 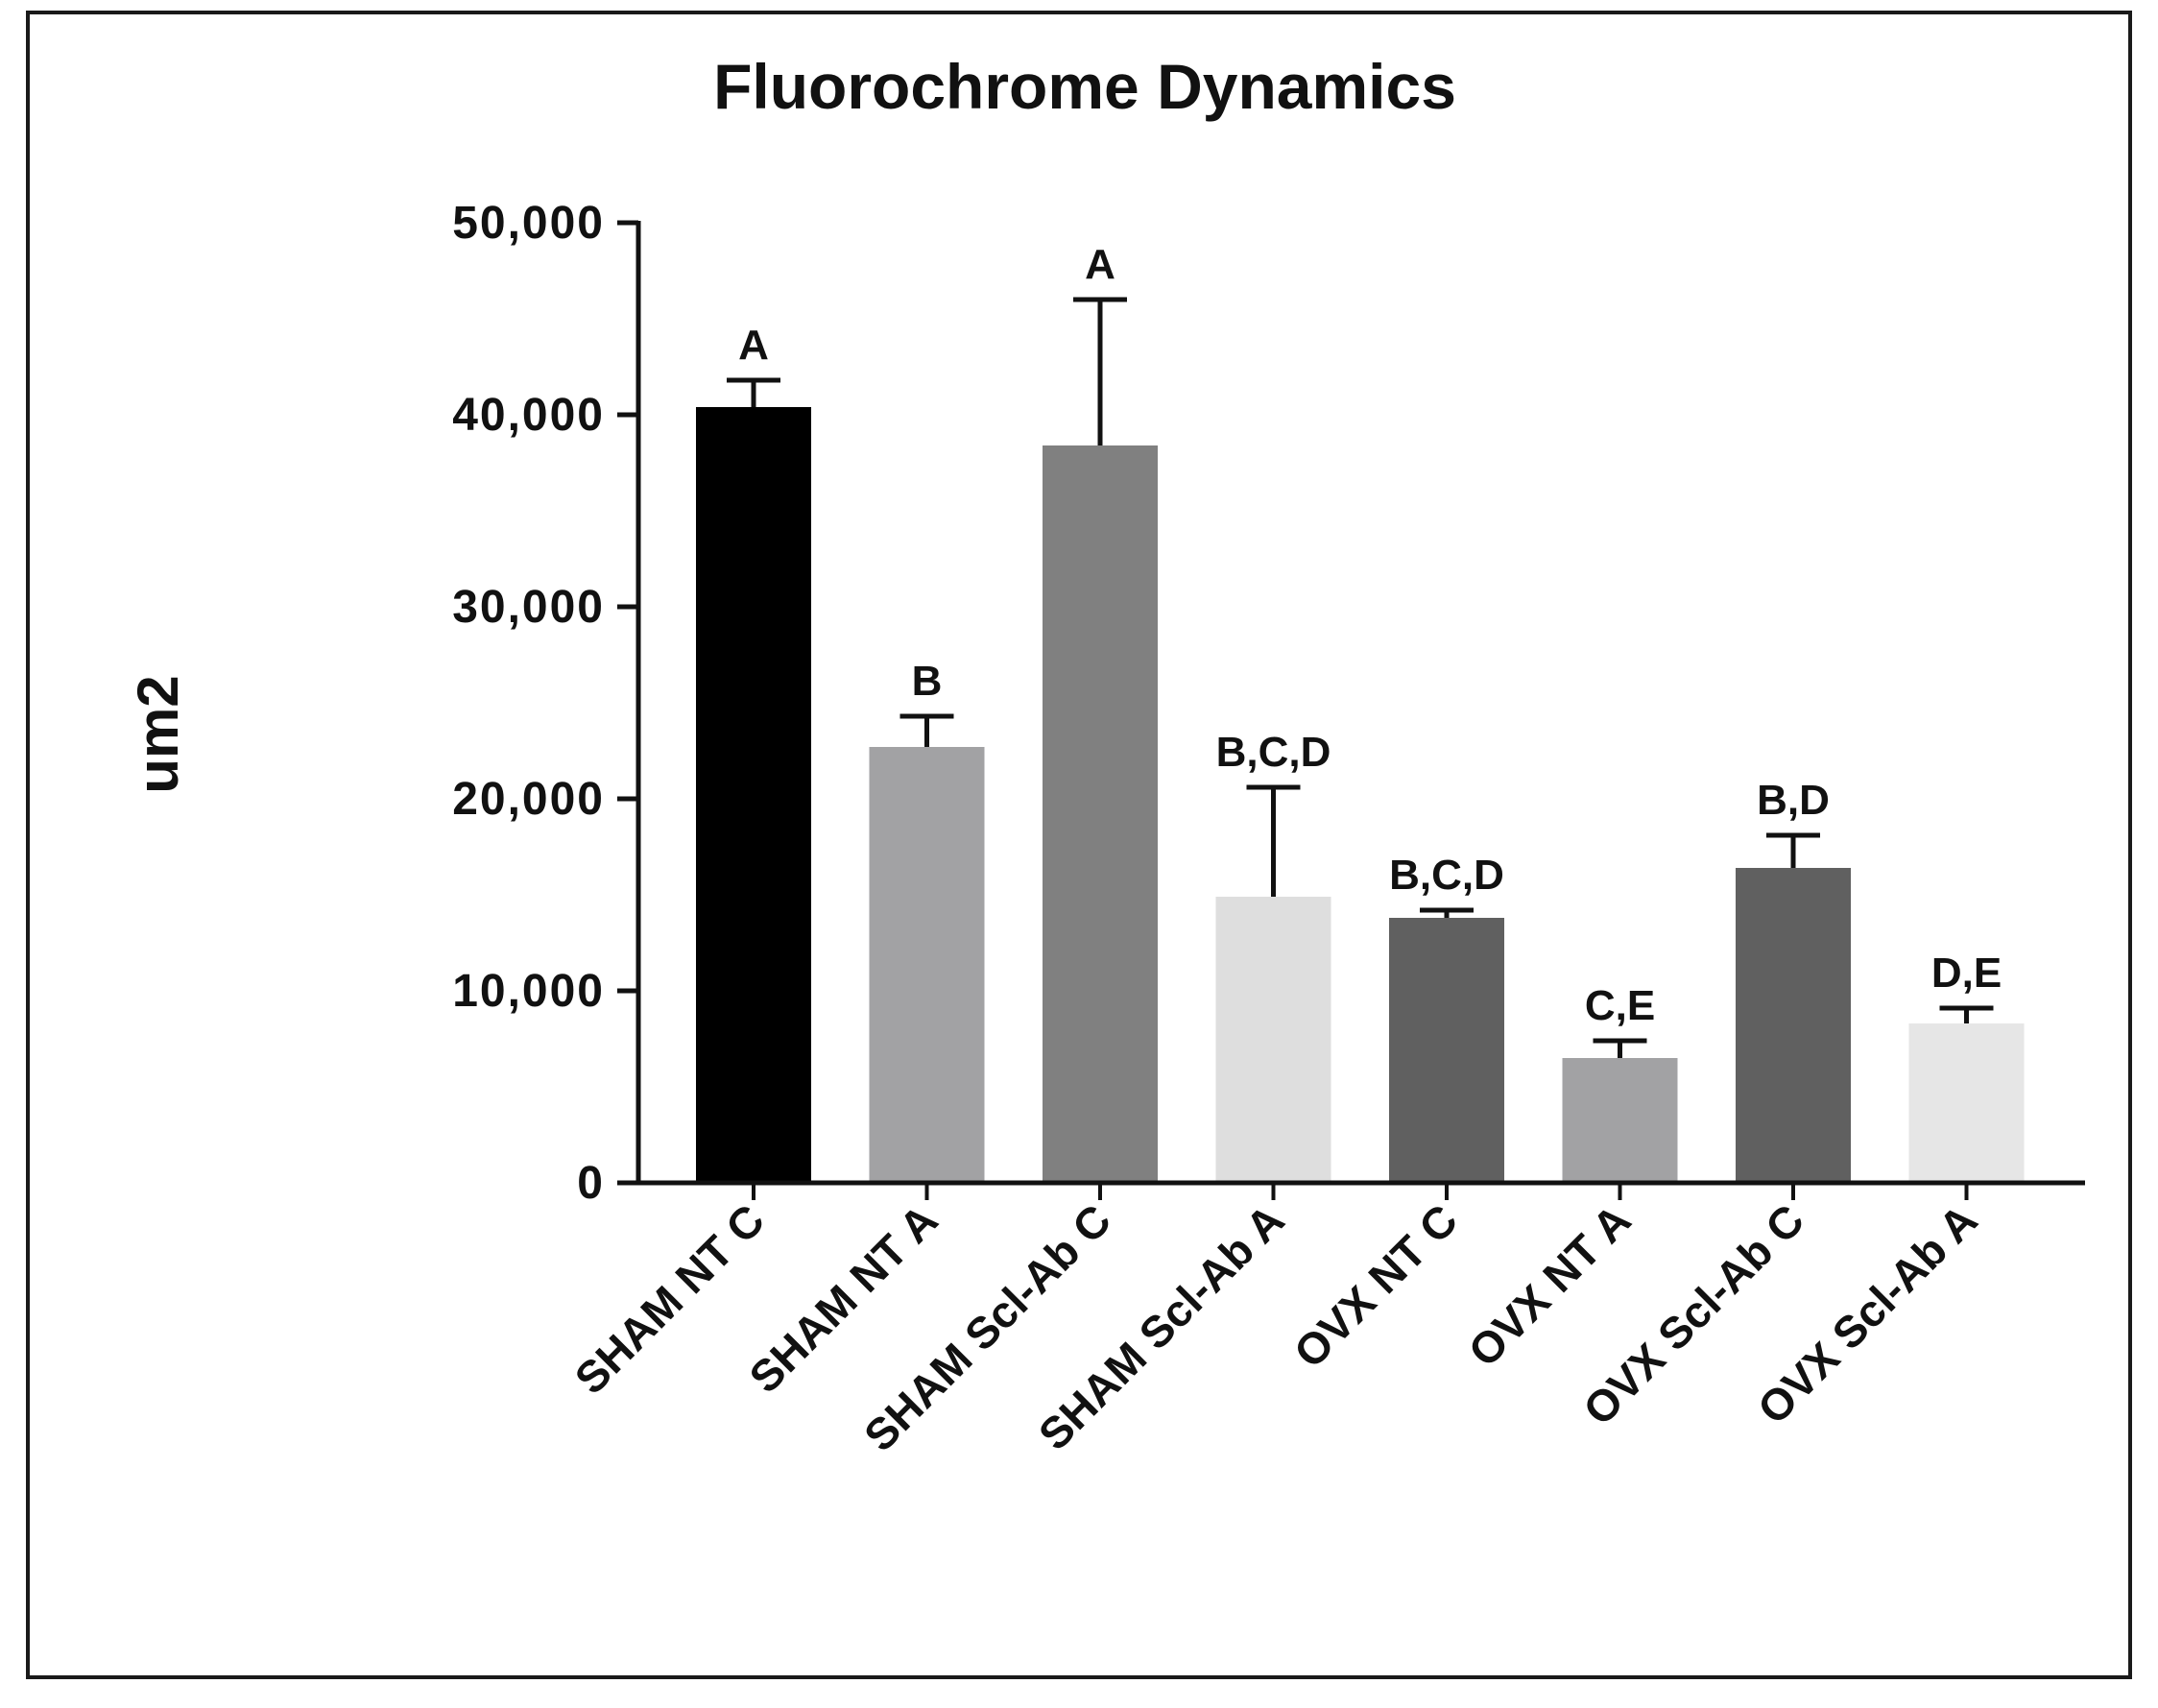 What do you see at coordinates (158, 734) in the screenshot?
I see `y-axis-label: um2` at bounding box center [158, 734].